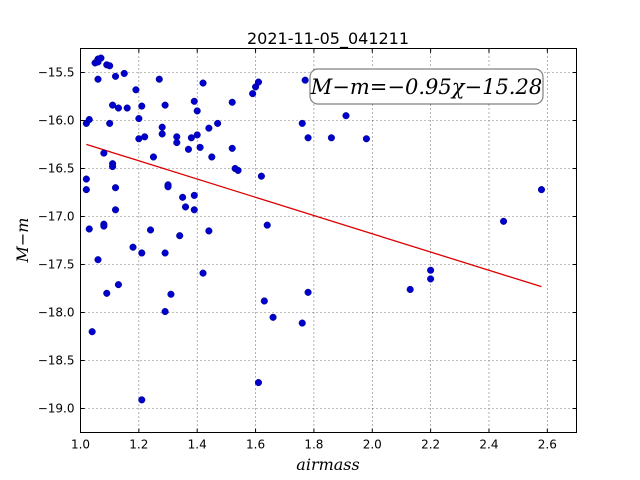  Describe the element at coordinates (255, 445) in the screenshot. I see `x-tick-label: 1.6` at that location.